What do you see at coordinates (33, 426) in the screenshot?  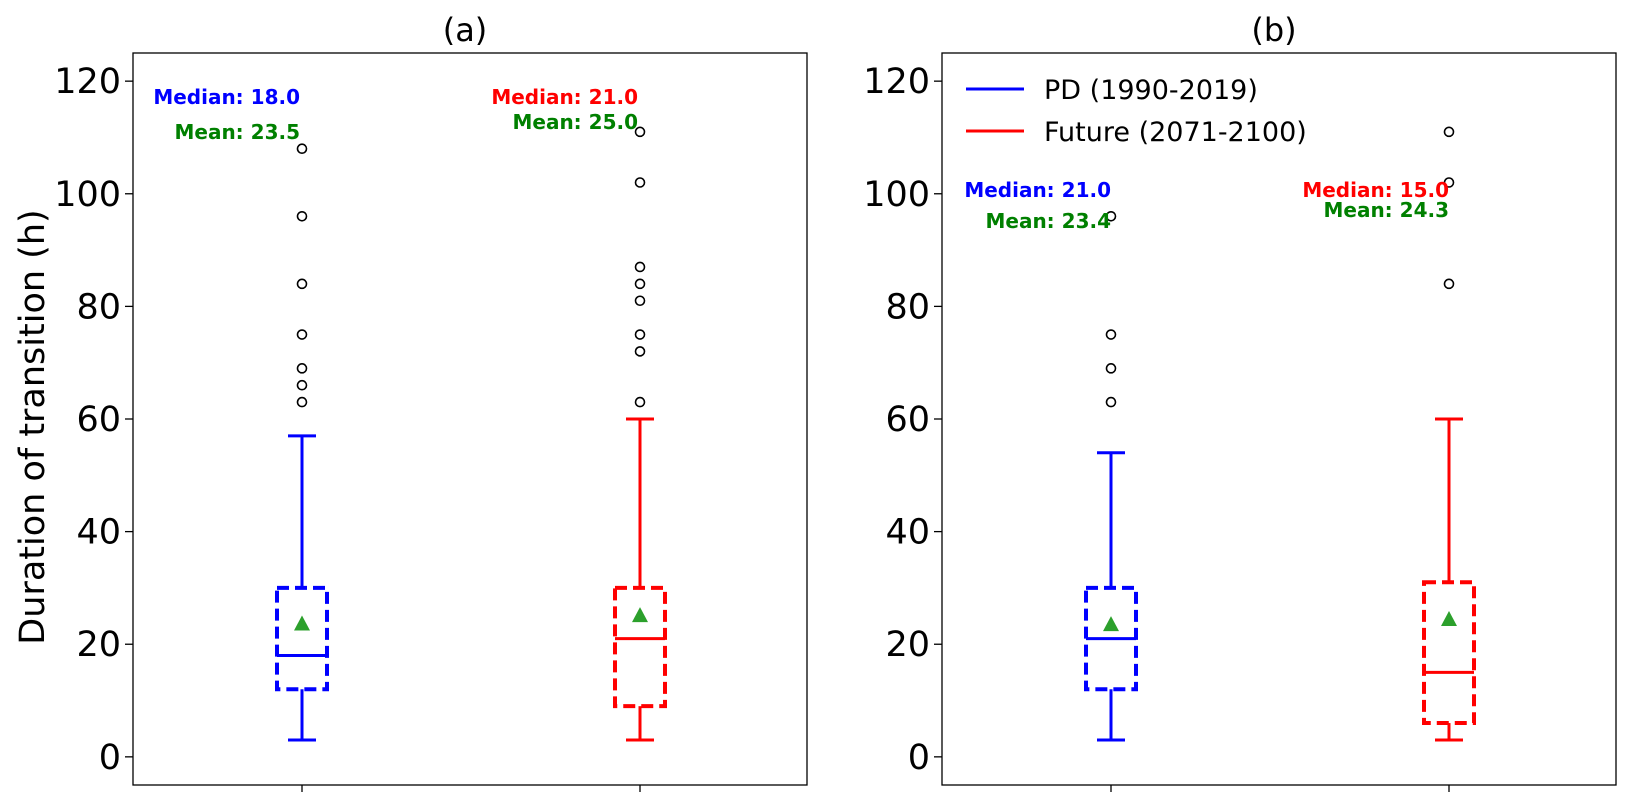 I see `y-axis-label: Duration of transition (h)` at bounding box center [33, 426].